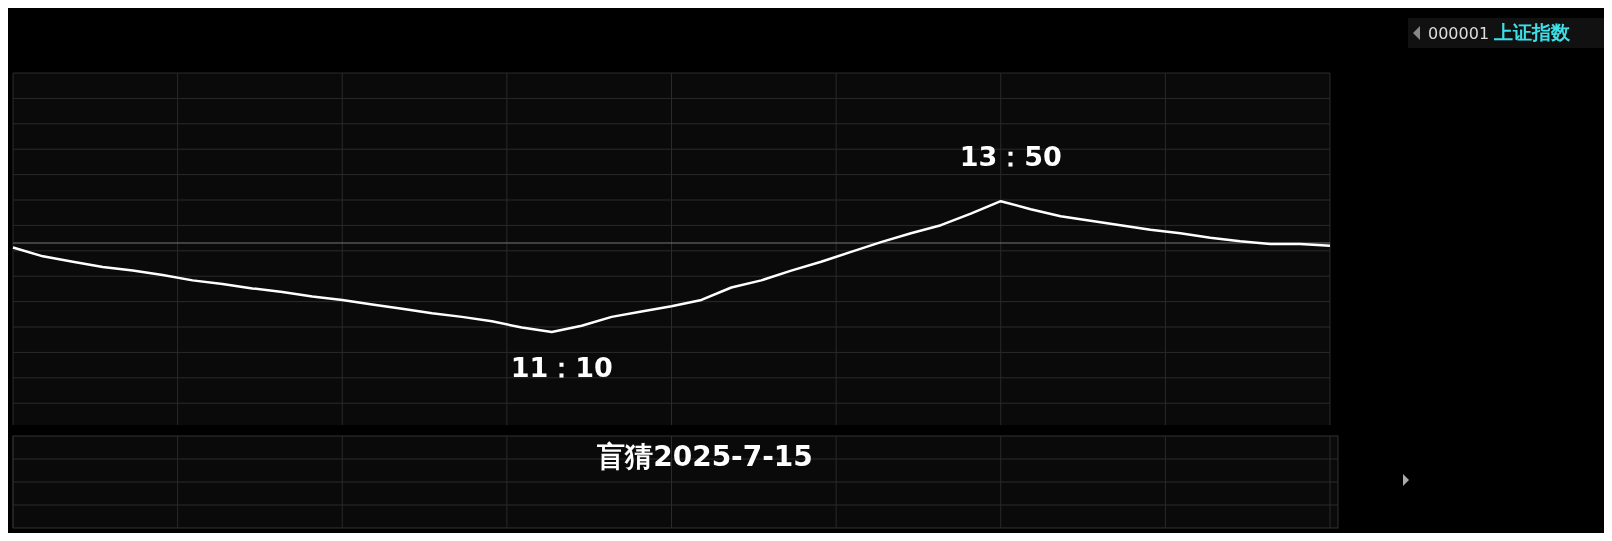 This screenshot has height=541, width=1612. I want to click on text: 000001 上证指数, so click(1500, 32).